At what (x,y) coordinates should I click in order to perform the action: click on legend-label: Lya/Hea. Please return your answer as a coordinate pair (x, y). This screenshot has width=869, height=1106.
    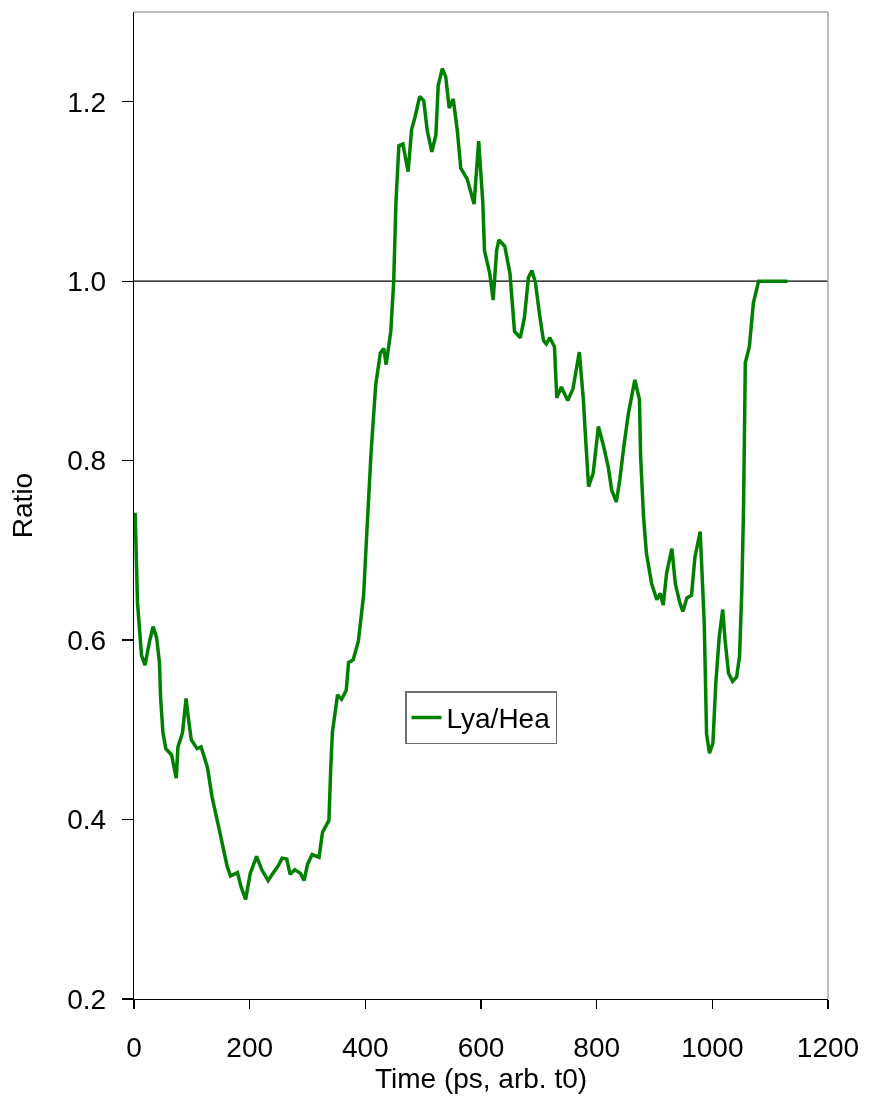
    Looking at the image, I should click on (498, 719).